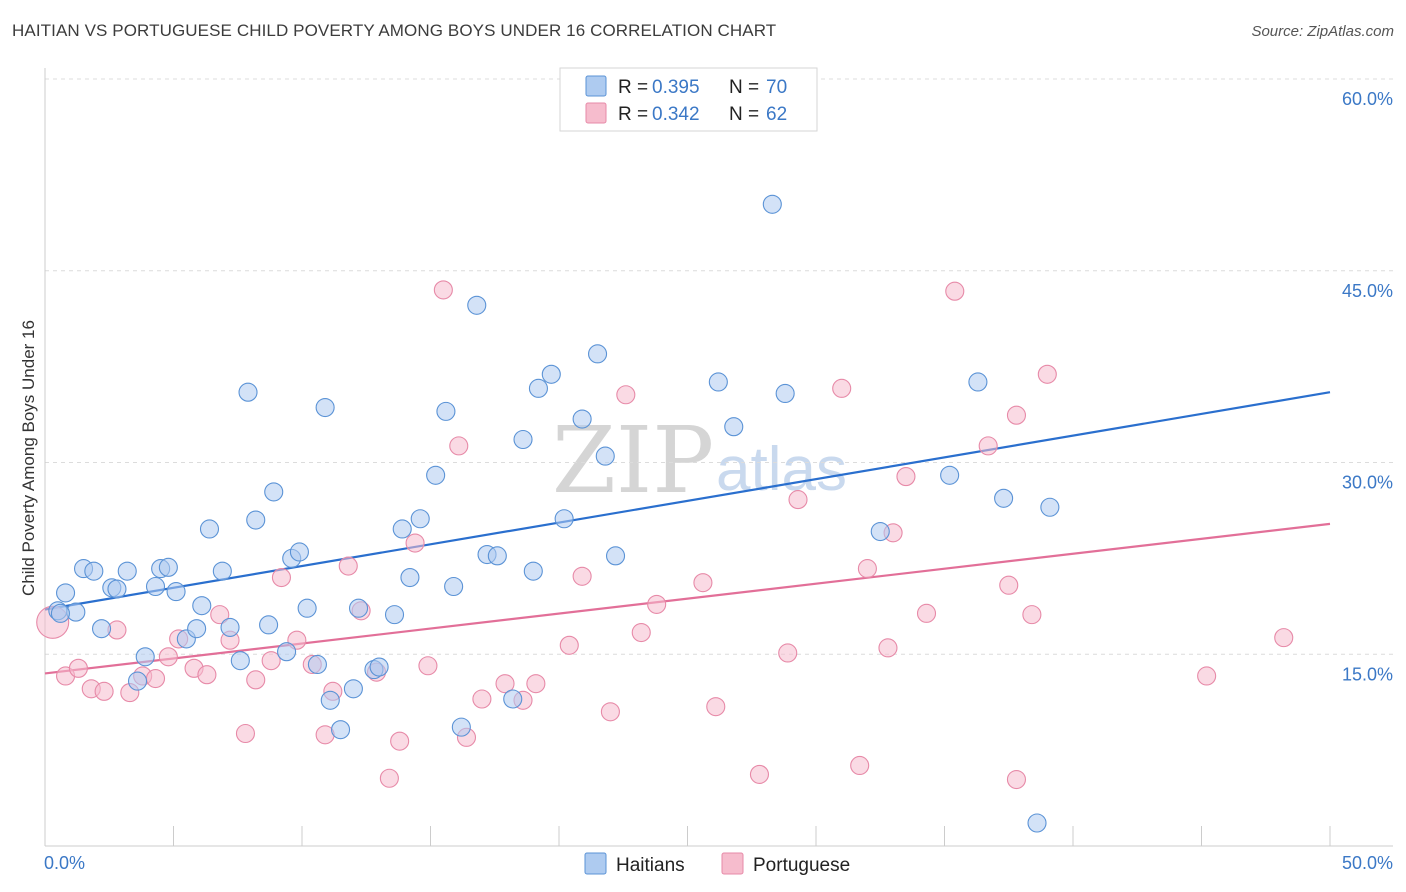 The image size is (1406, 892). I want to click on x-tick-label-min: 0.0%, so click(64, 863).